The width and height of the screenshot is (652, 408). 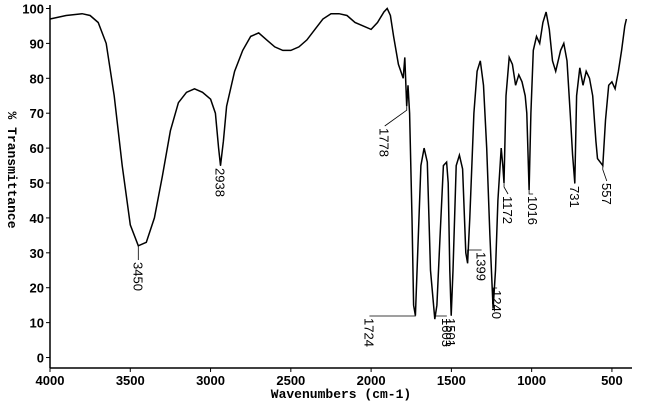 What do you see at coordinates (37, 288) in the screenshot?
I see `y-tick-label: 20` at bounding box center [37, 288].